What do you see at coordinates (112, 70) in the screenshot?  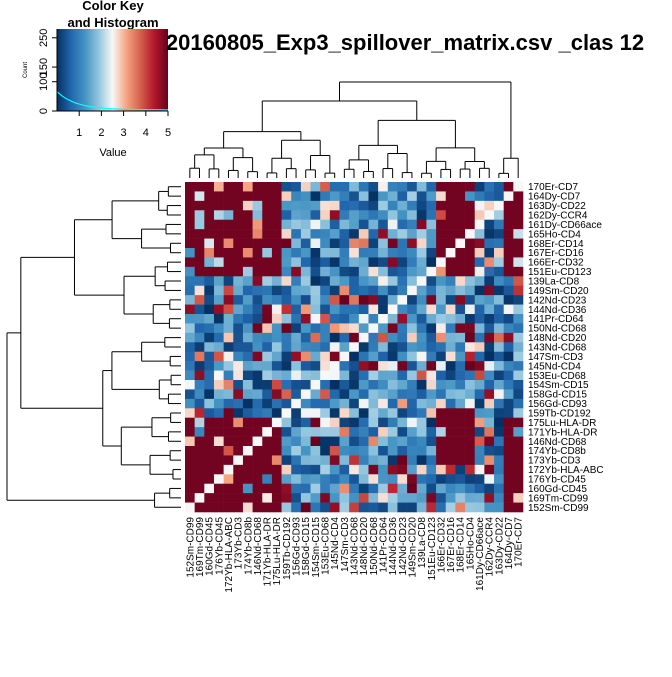 I see `color-key-gradient` at bounding box center [112, 70].